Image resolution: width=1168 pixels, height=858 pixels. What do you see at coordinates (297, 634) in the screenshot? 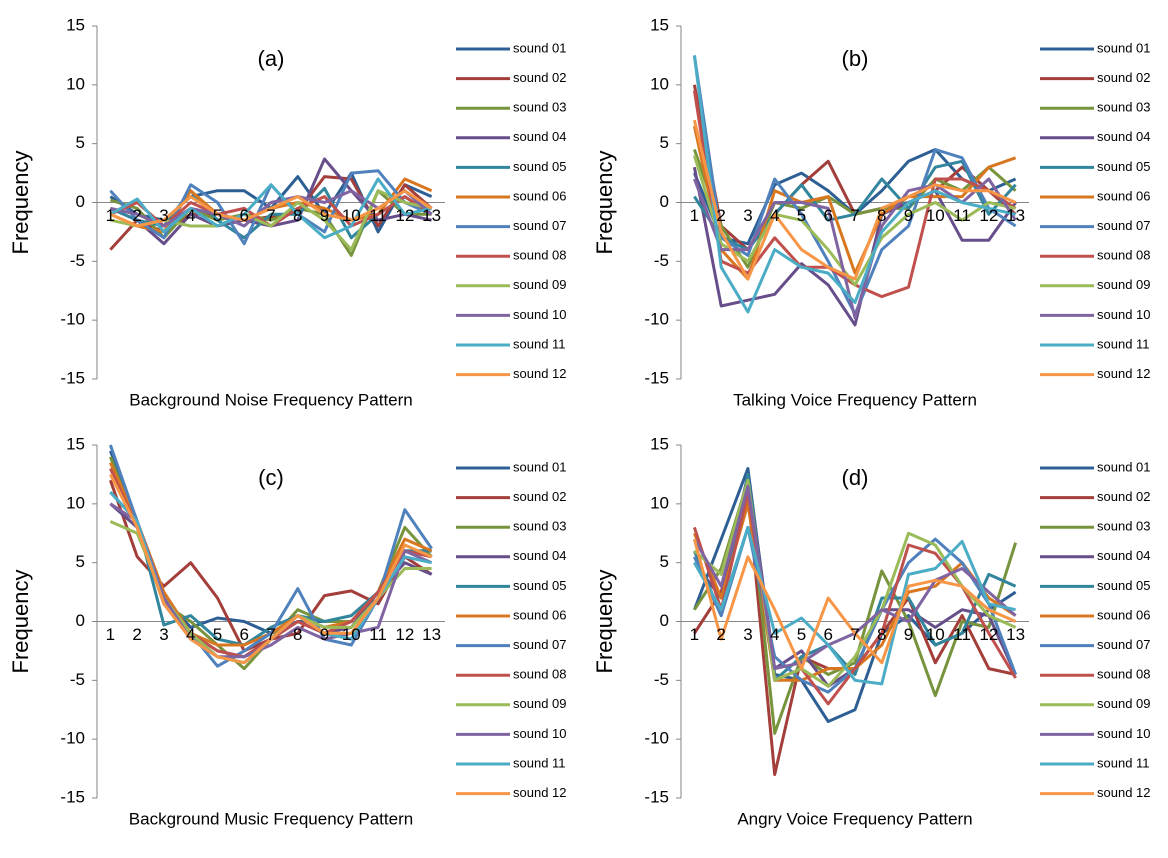
I see `x-tick-label: 8` at bounding box center [297, 634].